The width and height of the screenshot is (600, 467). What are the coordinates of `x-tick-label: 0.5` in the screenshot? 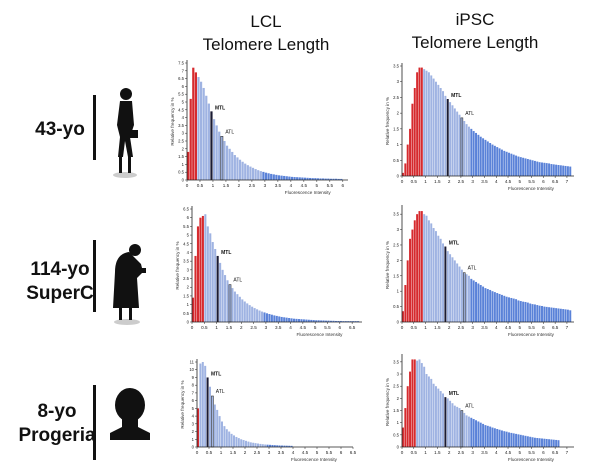 It's located at (414, 327).